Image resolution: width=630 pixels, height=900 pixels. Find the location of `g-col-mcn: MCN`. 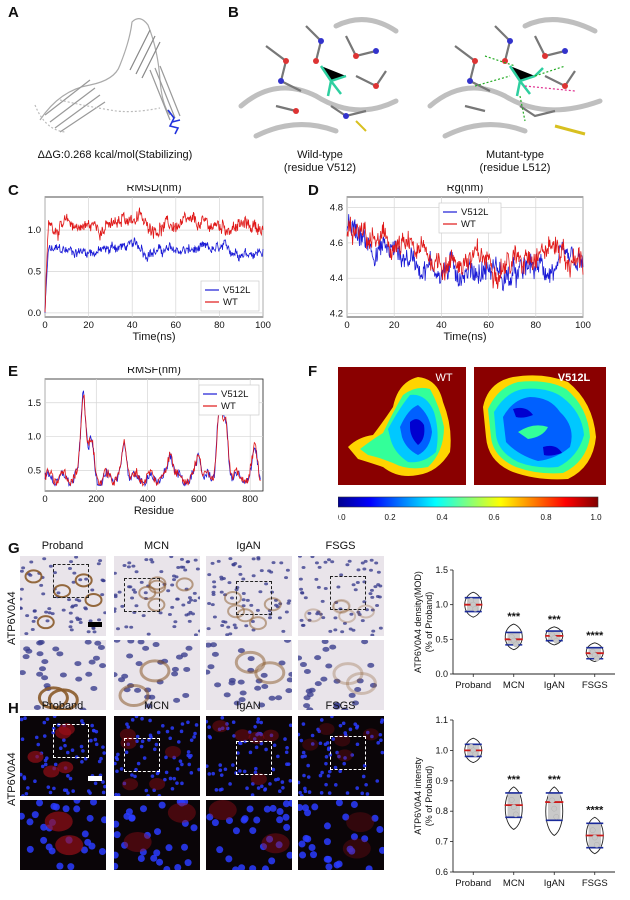

g-col-mcn: MCN is located at coordinates (156, 546).